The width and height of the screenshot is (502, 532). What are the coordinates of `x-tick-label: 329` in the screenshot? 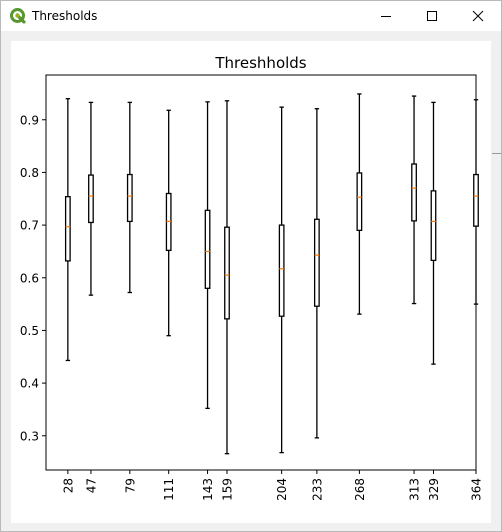 It's located at (434, 489).